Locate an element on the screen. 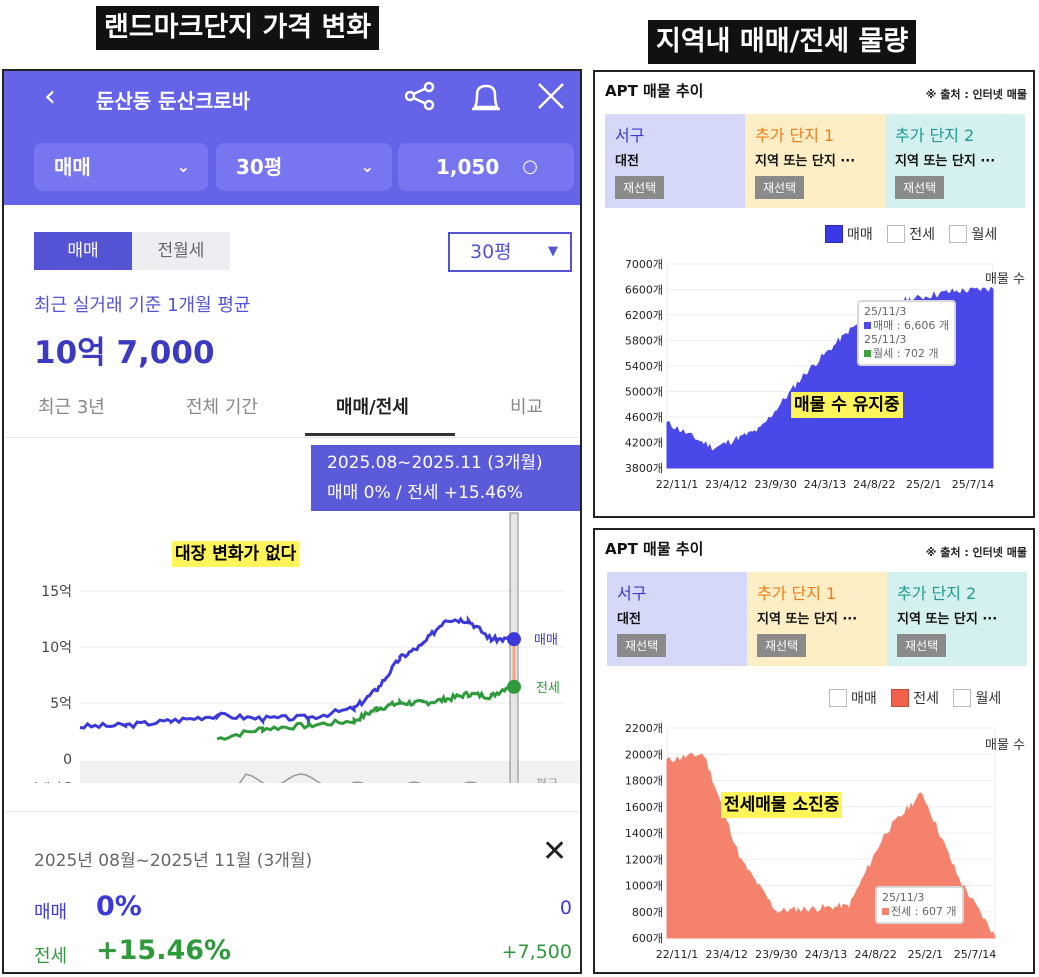 This screenshot has height=977, width=1039. price-subtitle: 최근 실거래 기준 1개월 평균 is located at coordinates (142, 305).